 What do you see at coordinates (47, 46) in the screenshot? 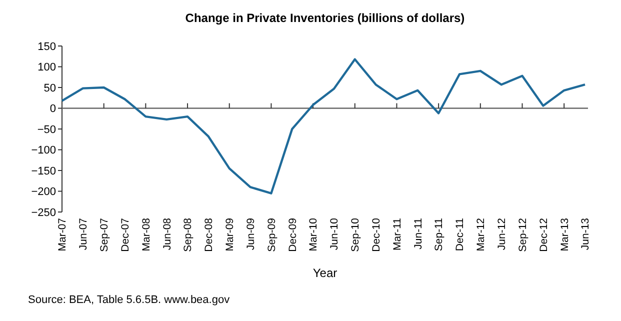
I see `y-tick-label: 150` at bounding box center [47, 46].